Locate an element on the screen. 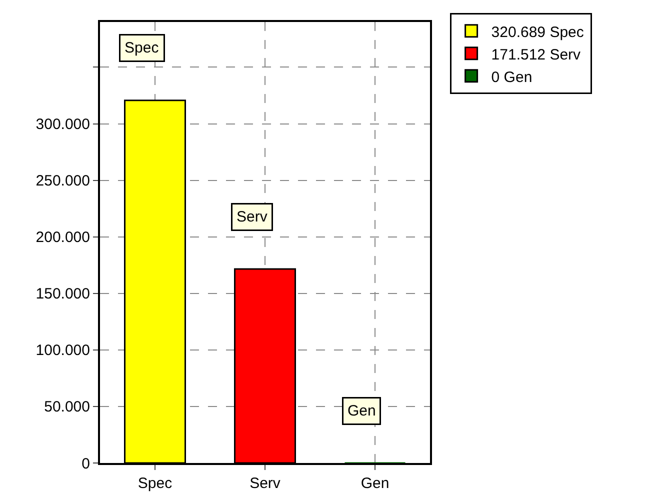 The height and width of the screenshot is (501, 658). y-tick-label: 300.000 is located at coordinates (63, 125).